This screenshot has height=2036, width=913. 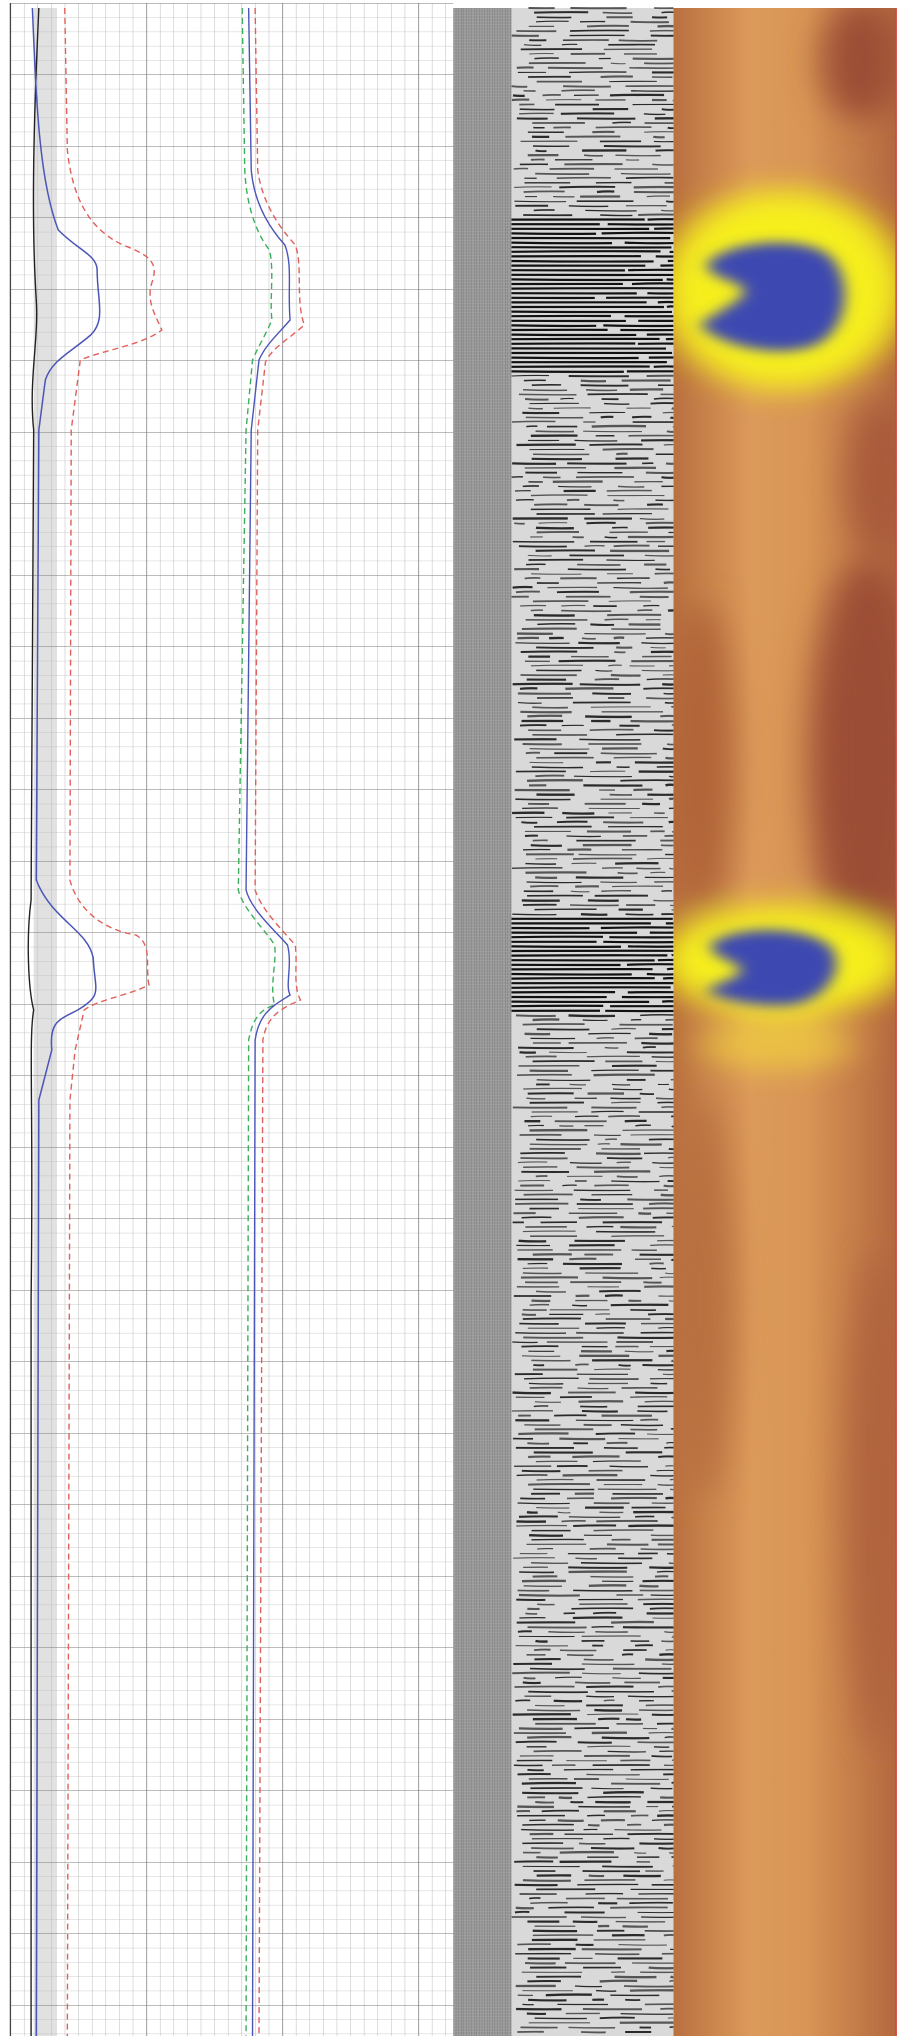 What do you see at coordinates (65, 1022) in the screenshot?
I see `blue-curve` at bounding box center [65, 1022].